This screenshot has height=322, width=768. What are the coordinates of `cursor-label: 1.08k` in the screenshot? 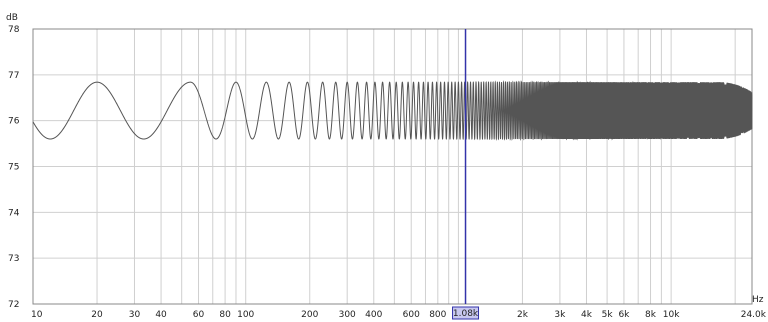 It's located at (466, 314).